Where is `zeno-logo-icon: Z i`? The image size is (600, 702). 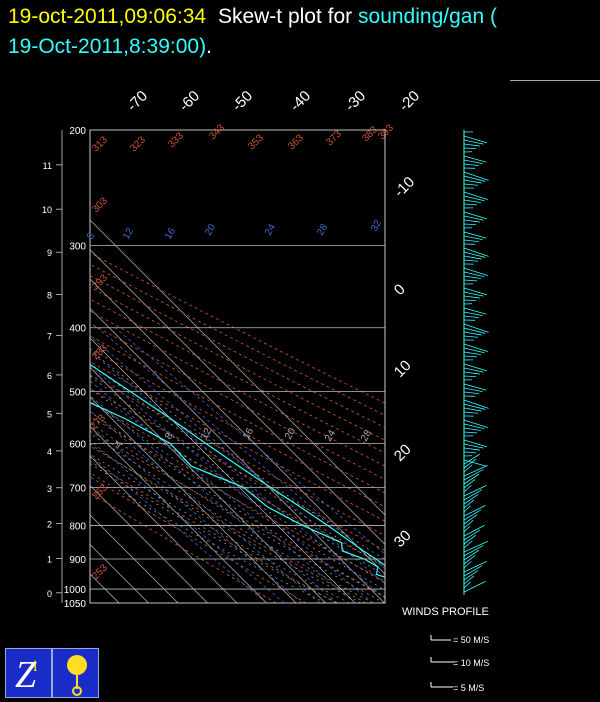 zeno-logo-icon: Z i is located at coordinates (28, 673).